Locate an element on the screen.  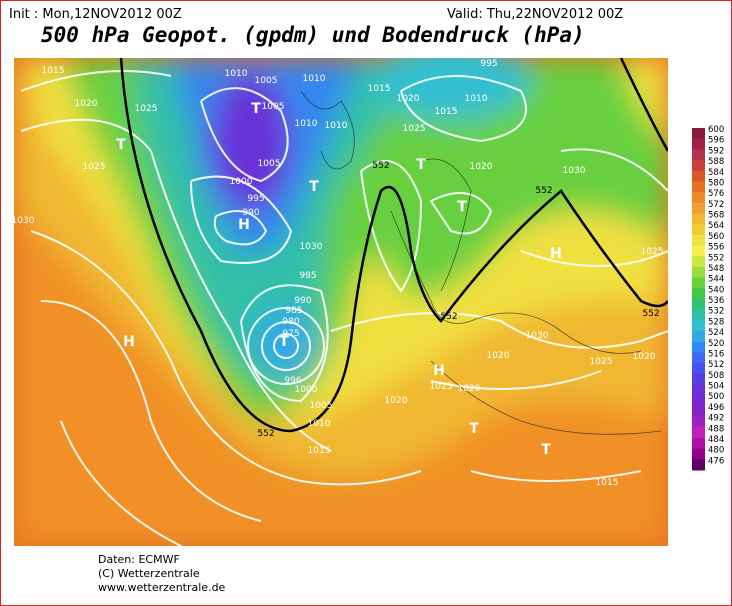
colorbar-label: 492 is located at coordinates (716, 419).